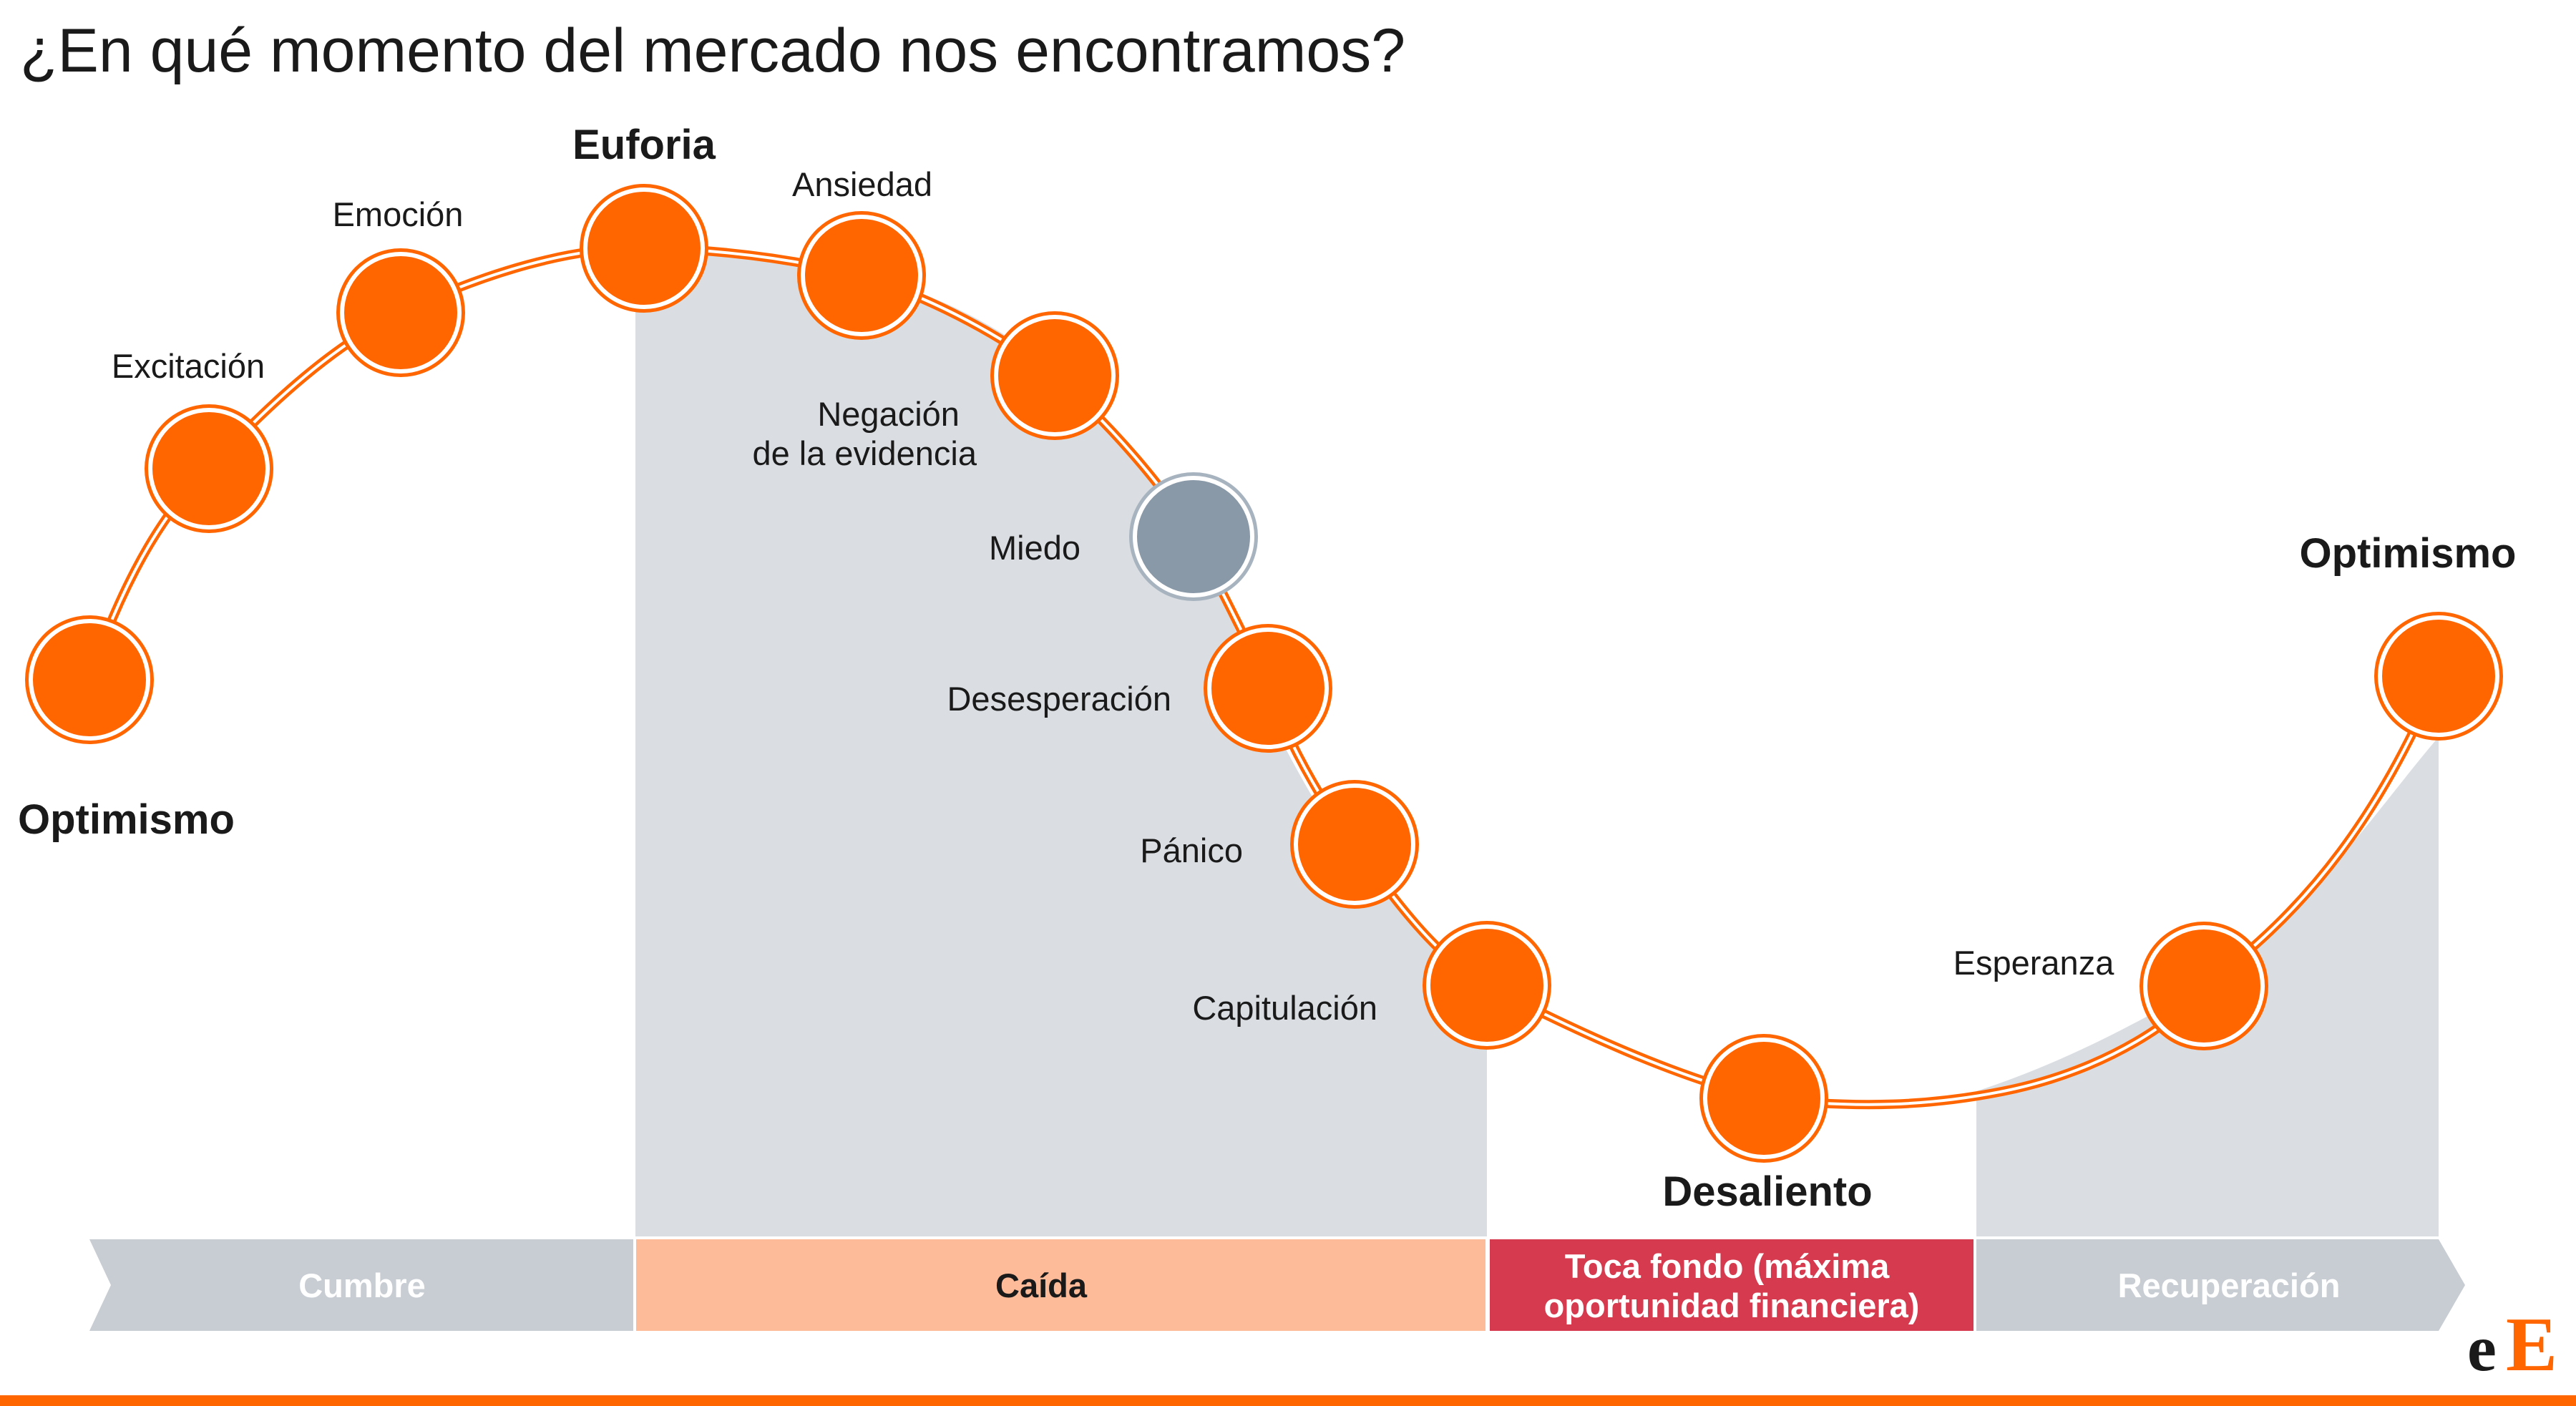 The height and width of the screenshot is (1406, 2576). What do you see at coordinates (644, 248) in the screenshot?
I see `stage-node-euforia` at bounding box center [644, 248].